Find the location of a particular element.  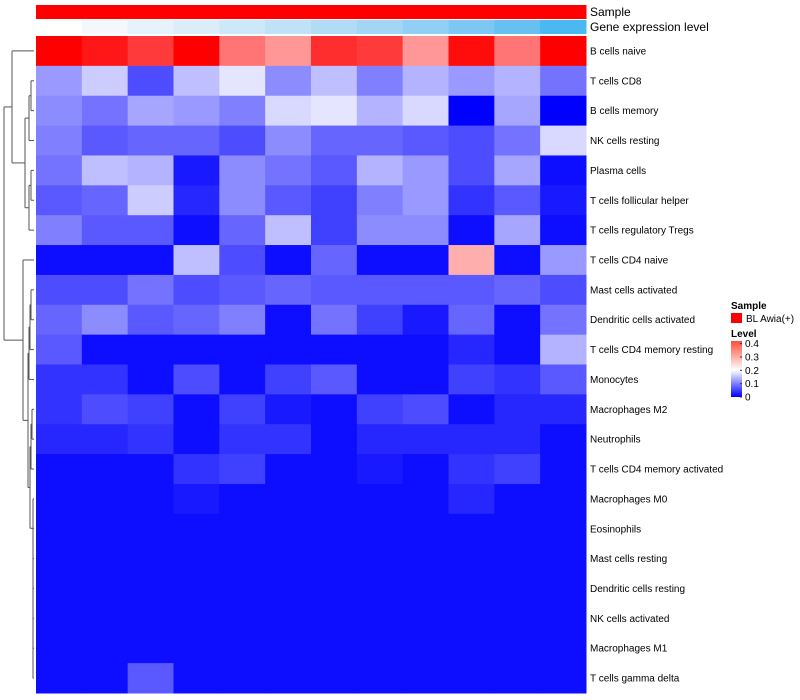

row-label: Mast cells activated is located at coordinates (633, 290).